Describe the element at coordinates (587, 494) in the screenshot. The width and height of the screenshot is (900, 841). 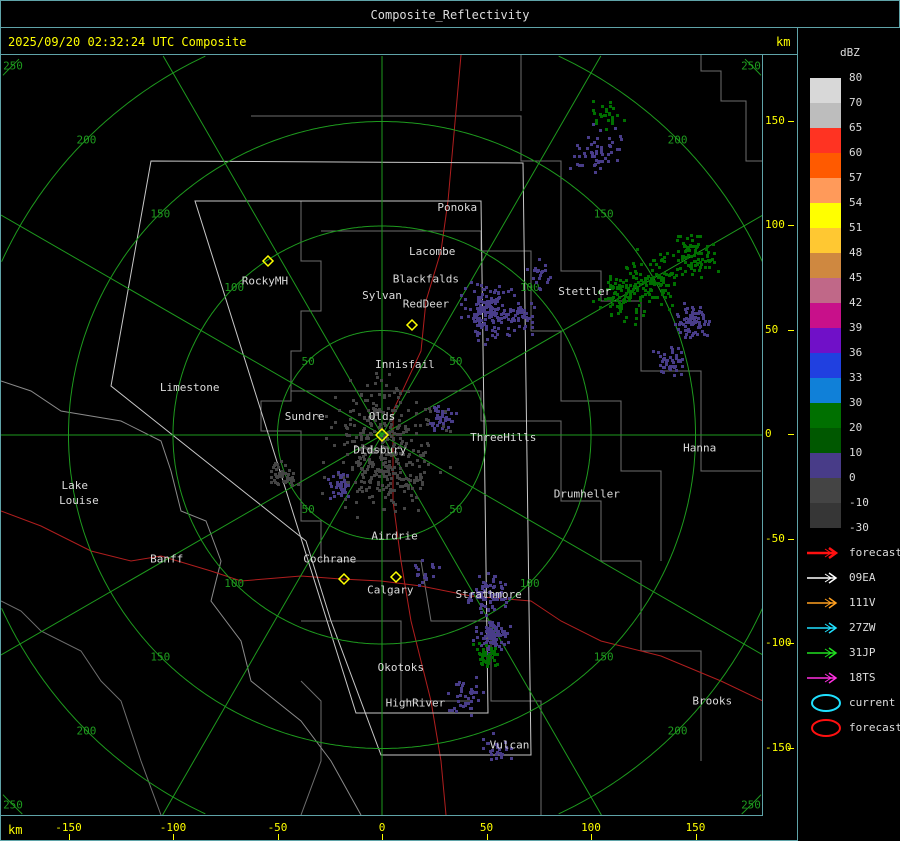
I see `city-label: Drumheller` at that location.